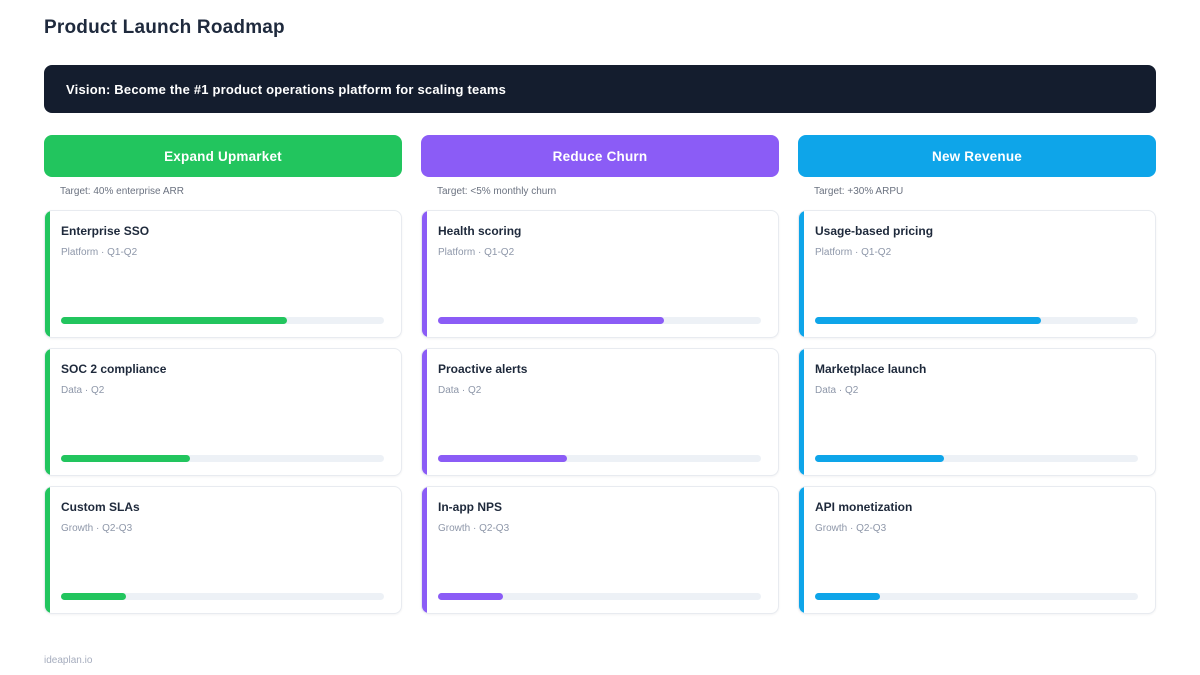 The height and width of the screenshot is (675, 1200). I want to click on roadmap-card-in-app-nps: In-app NPS Growth · Q2-Q3, so click(600, 550).